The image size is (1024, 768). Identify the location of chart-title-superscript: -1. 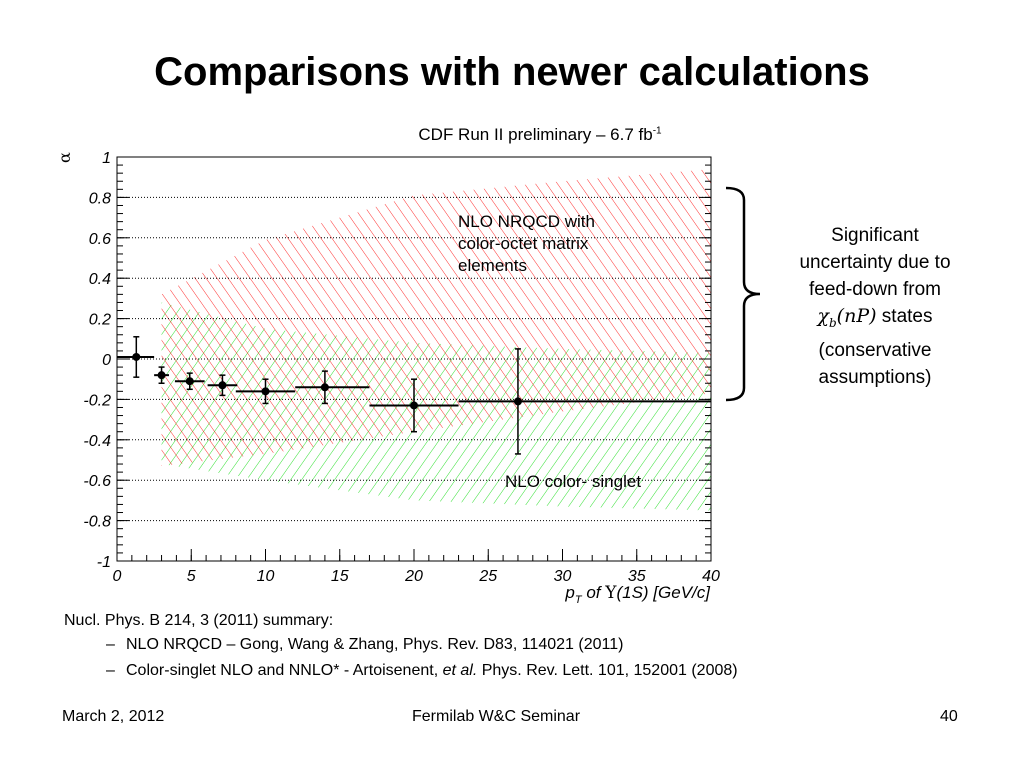
(657, 131).